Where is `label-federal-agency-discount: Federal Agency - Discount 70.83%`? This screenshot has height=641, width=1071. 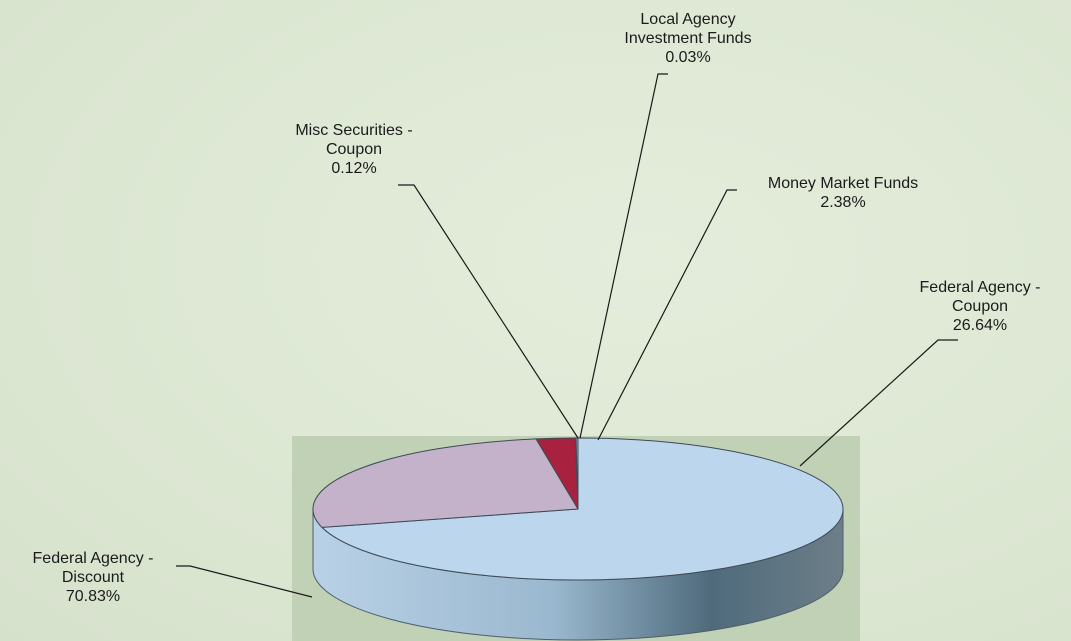 label-federal-agency-discount: Federal Agency - Discount 70.83% is located at coordinates (93, 577).